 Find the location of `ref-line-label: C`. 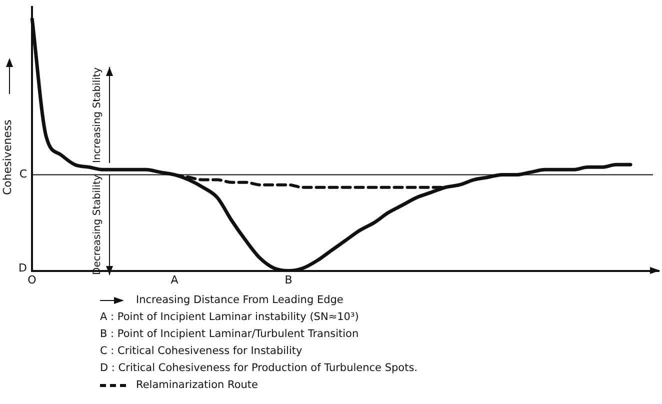

ref-line-label: C is located at coordinates (23, 174).